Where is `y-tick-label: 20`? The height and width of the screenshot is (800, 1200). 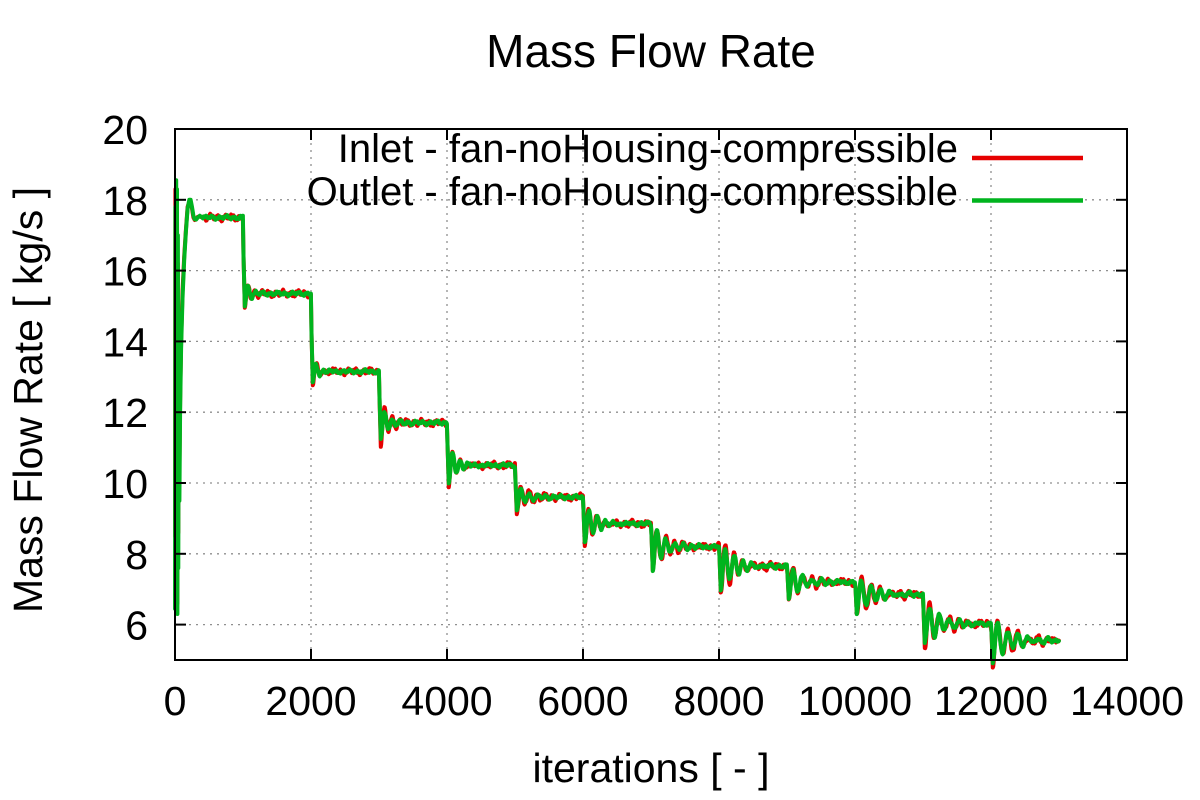
y-tick-label: 20 is located at coordinates (125, 130).